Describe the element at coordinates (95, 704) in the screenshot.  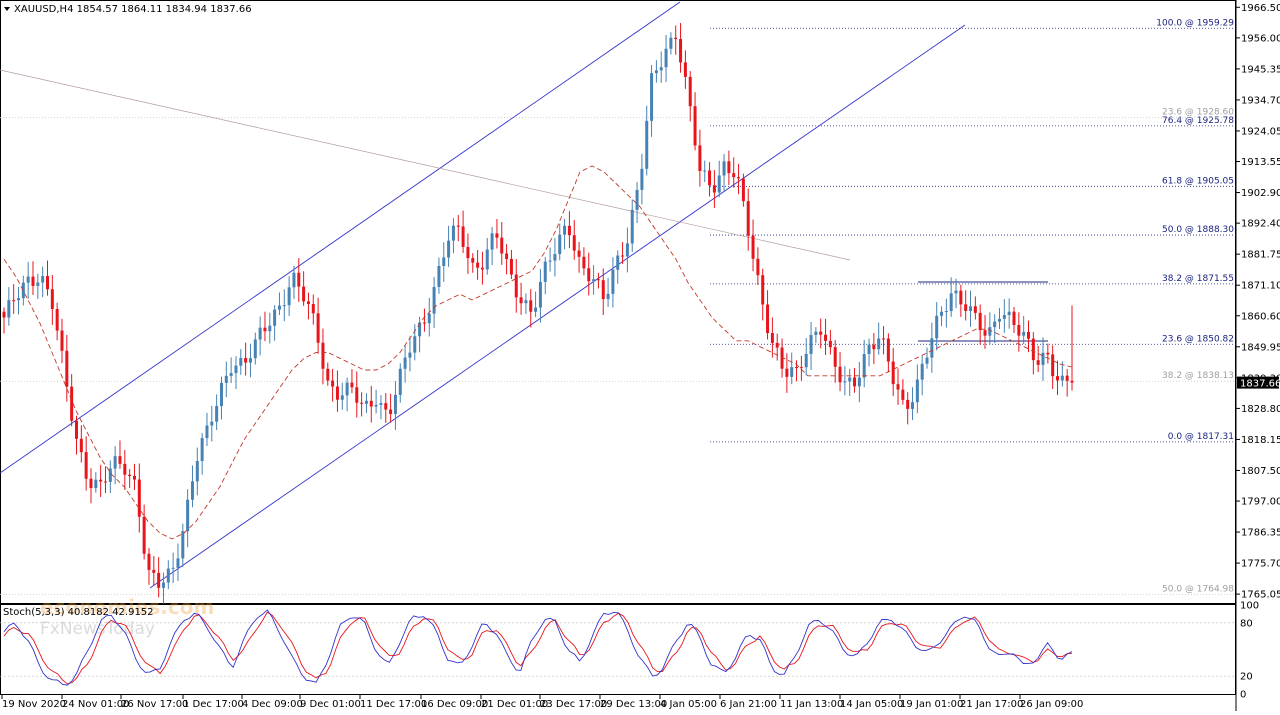
I see `time-tick-label: 24 Nov 01:00` at that location.